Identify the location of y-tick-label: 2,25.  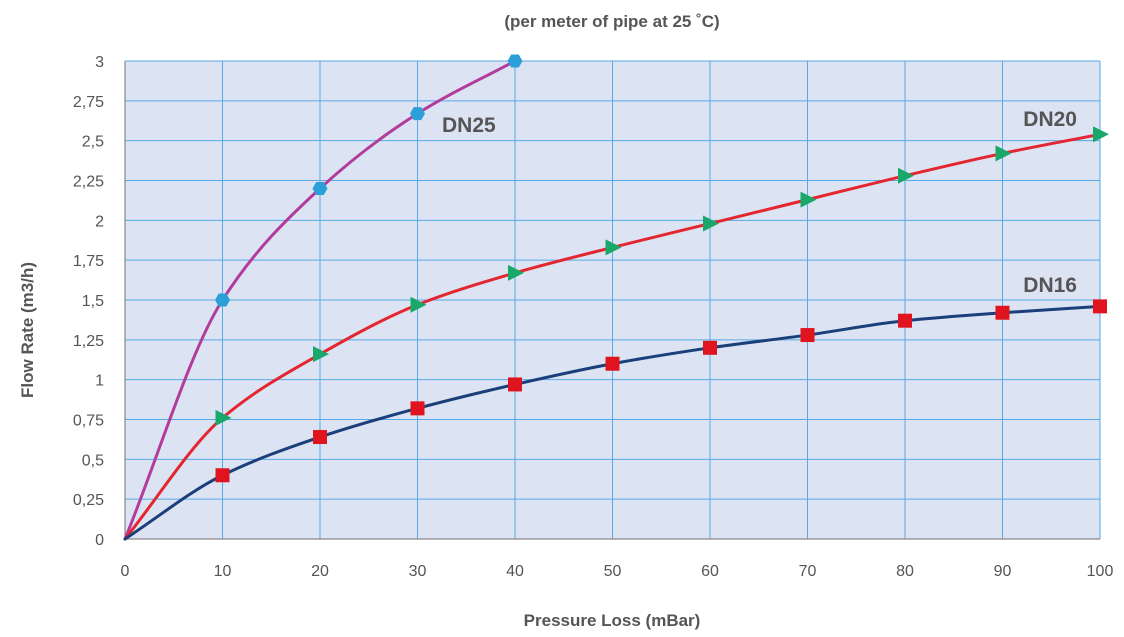
(88, 182).